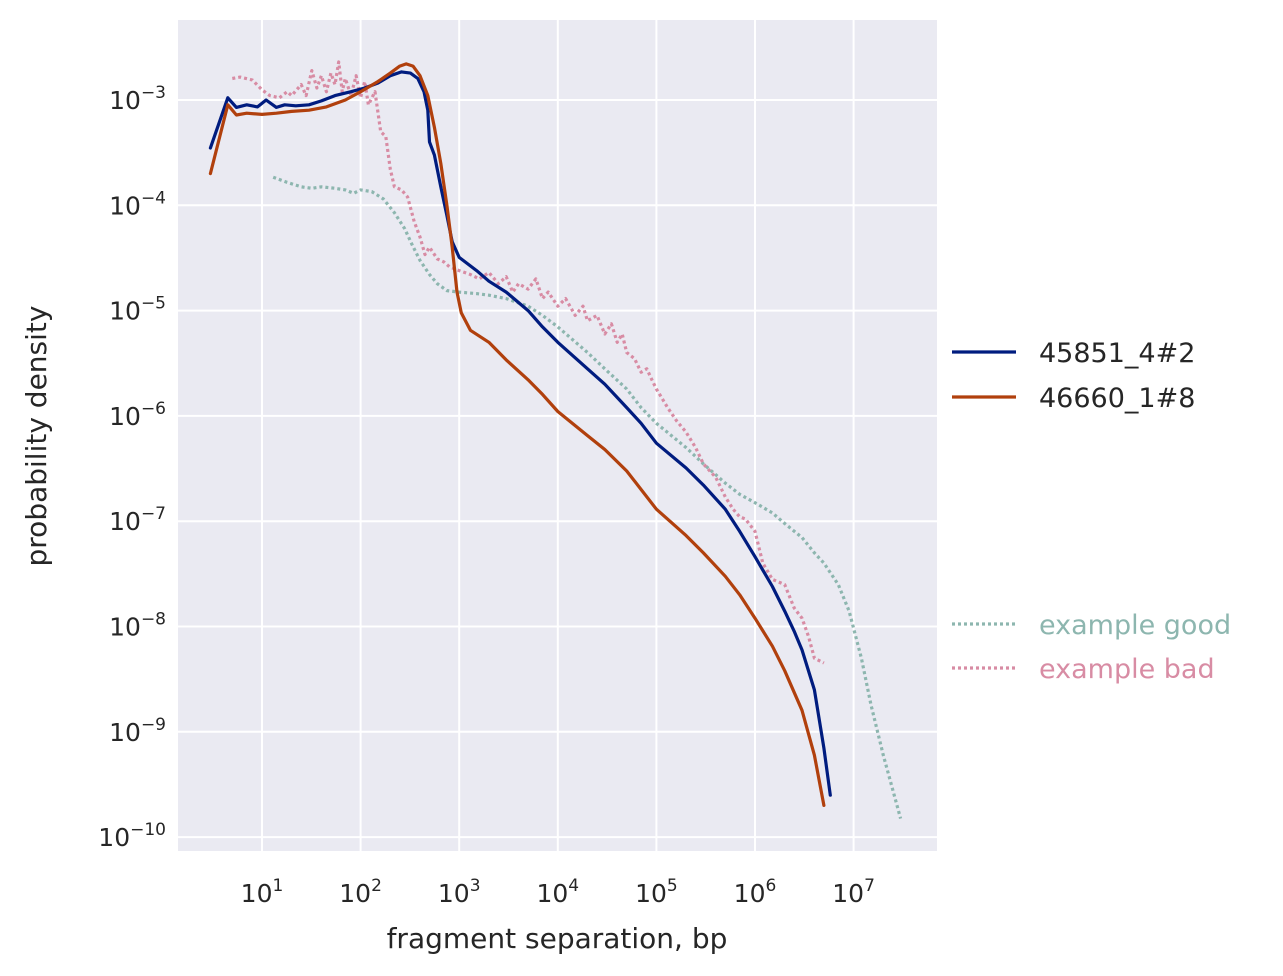 Image resolution: width=1283 pixels, height=976 pixels. I want to click on y-tick-label: 10⁻⁵, so click(137, 310).